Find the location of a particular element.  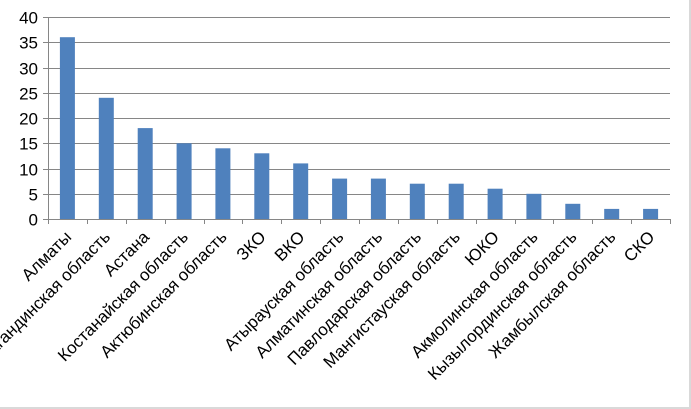

y-tick-label: 20 is located at coordinates (28, 119).